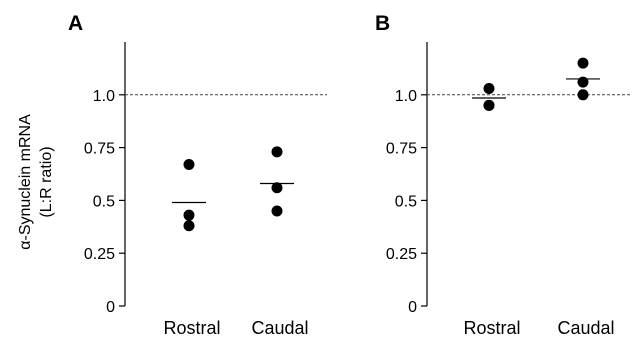  Describe the element at coordinates (25, 182) in the screenshot. I see `y-axis-label-line1: α-Synuclein mRNA` at that location.